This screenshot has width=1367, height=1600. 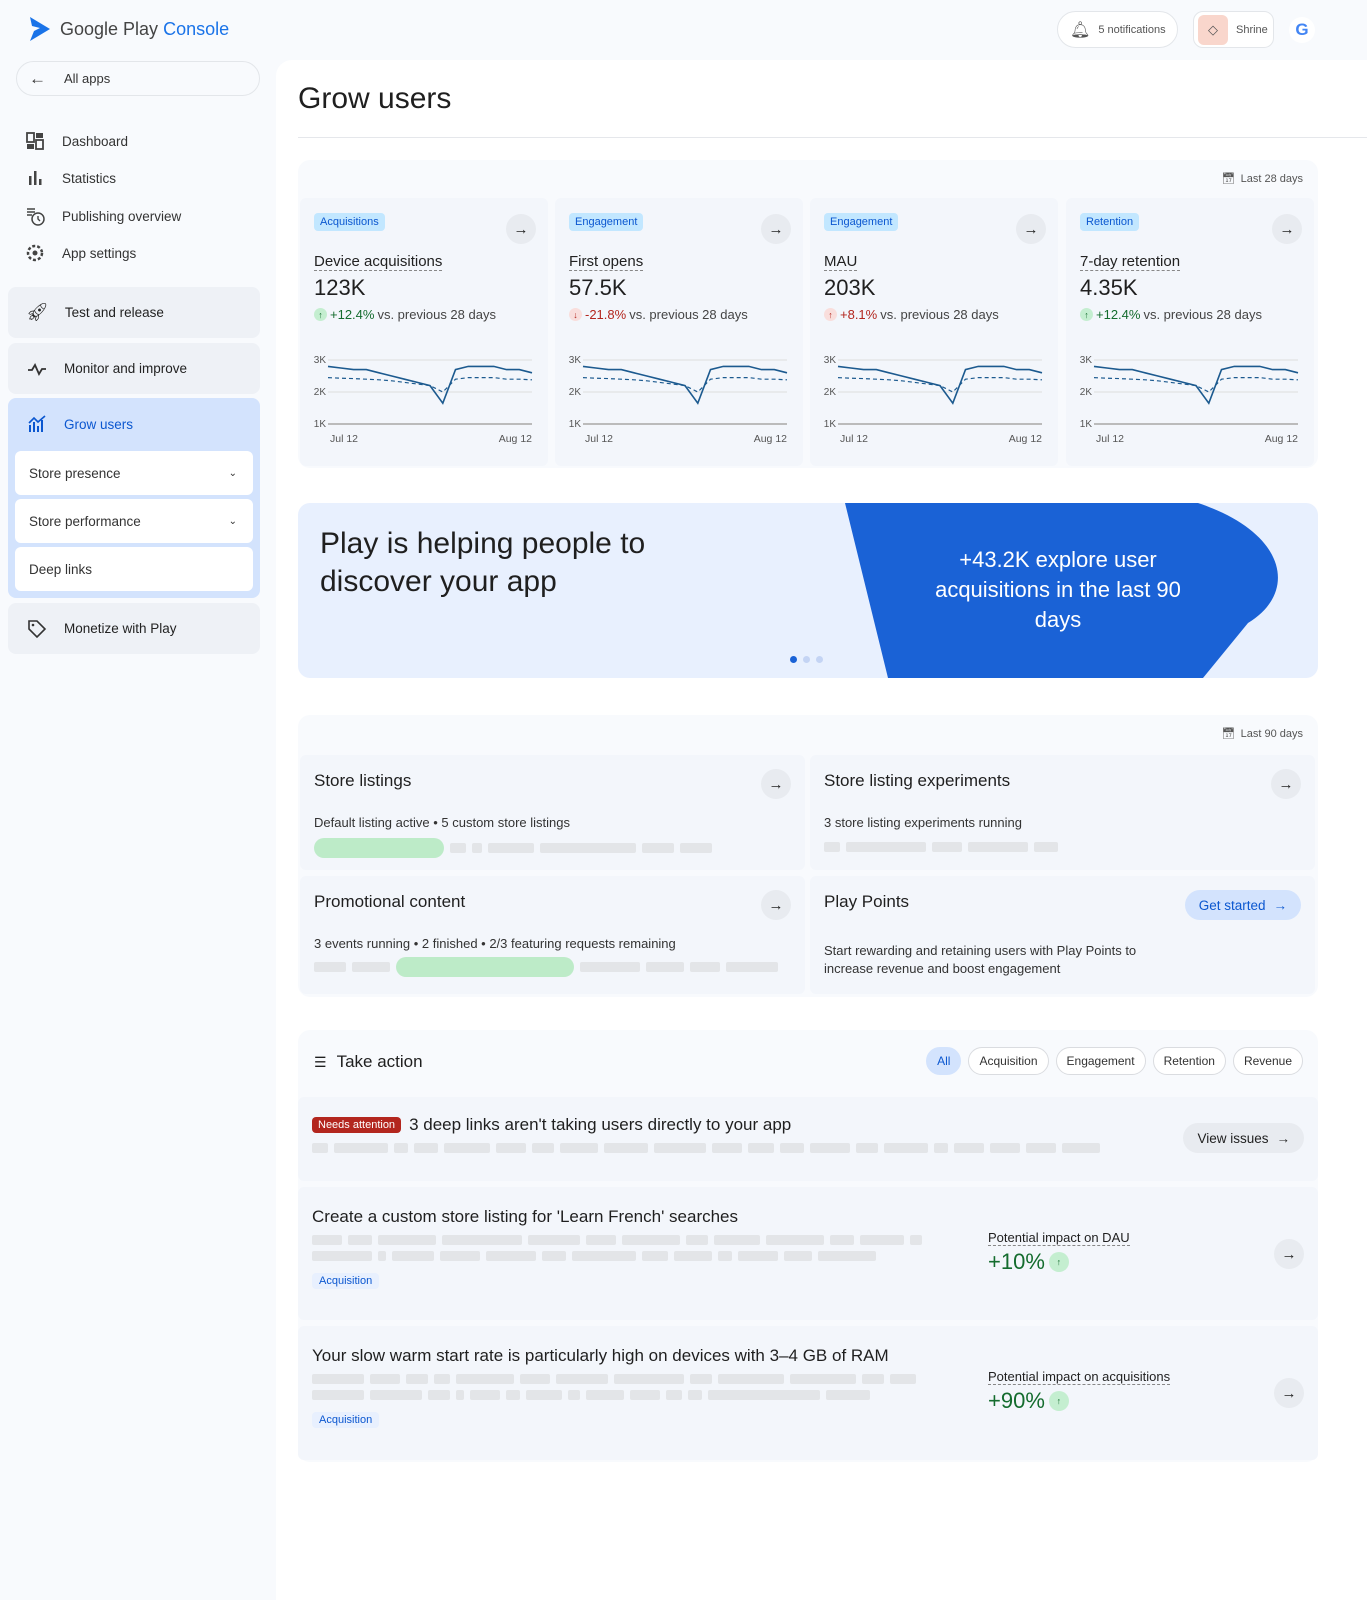 What do you see at coordinates (1100, 1061) in the screenshot?
I see `filter-engagement: Engagement` at bounding box center [1100, 1061].